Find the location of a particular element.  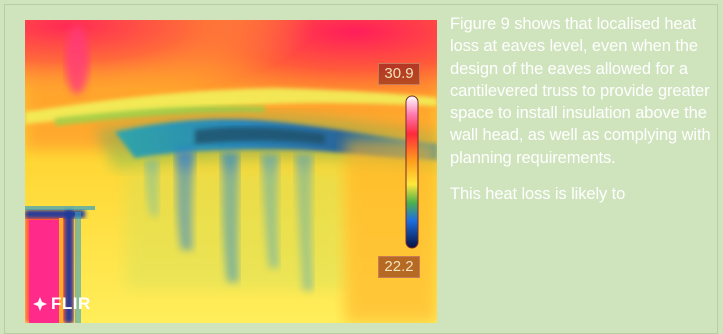

scale-max-label: 30.9 is located at coordinates (399, 74).